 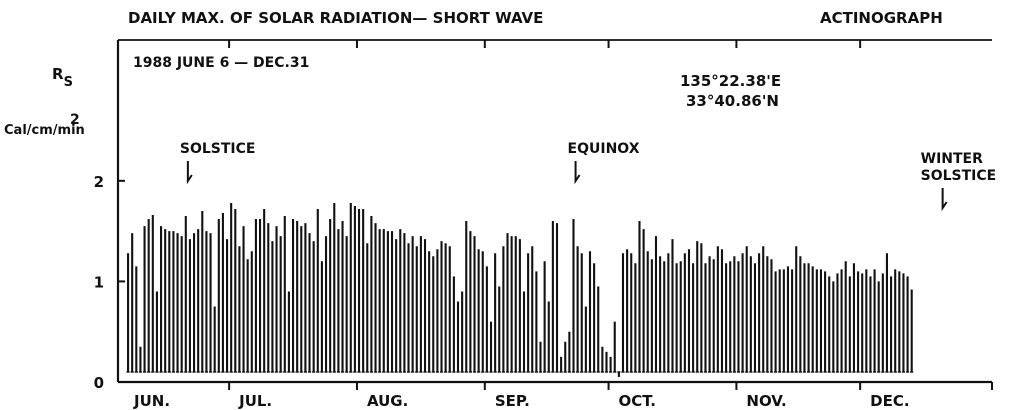 I want to click on period-label: 1988 JUNE 6 — DEC.31, so click(x=221, y=63).